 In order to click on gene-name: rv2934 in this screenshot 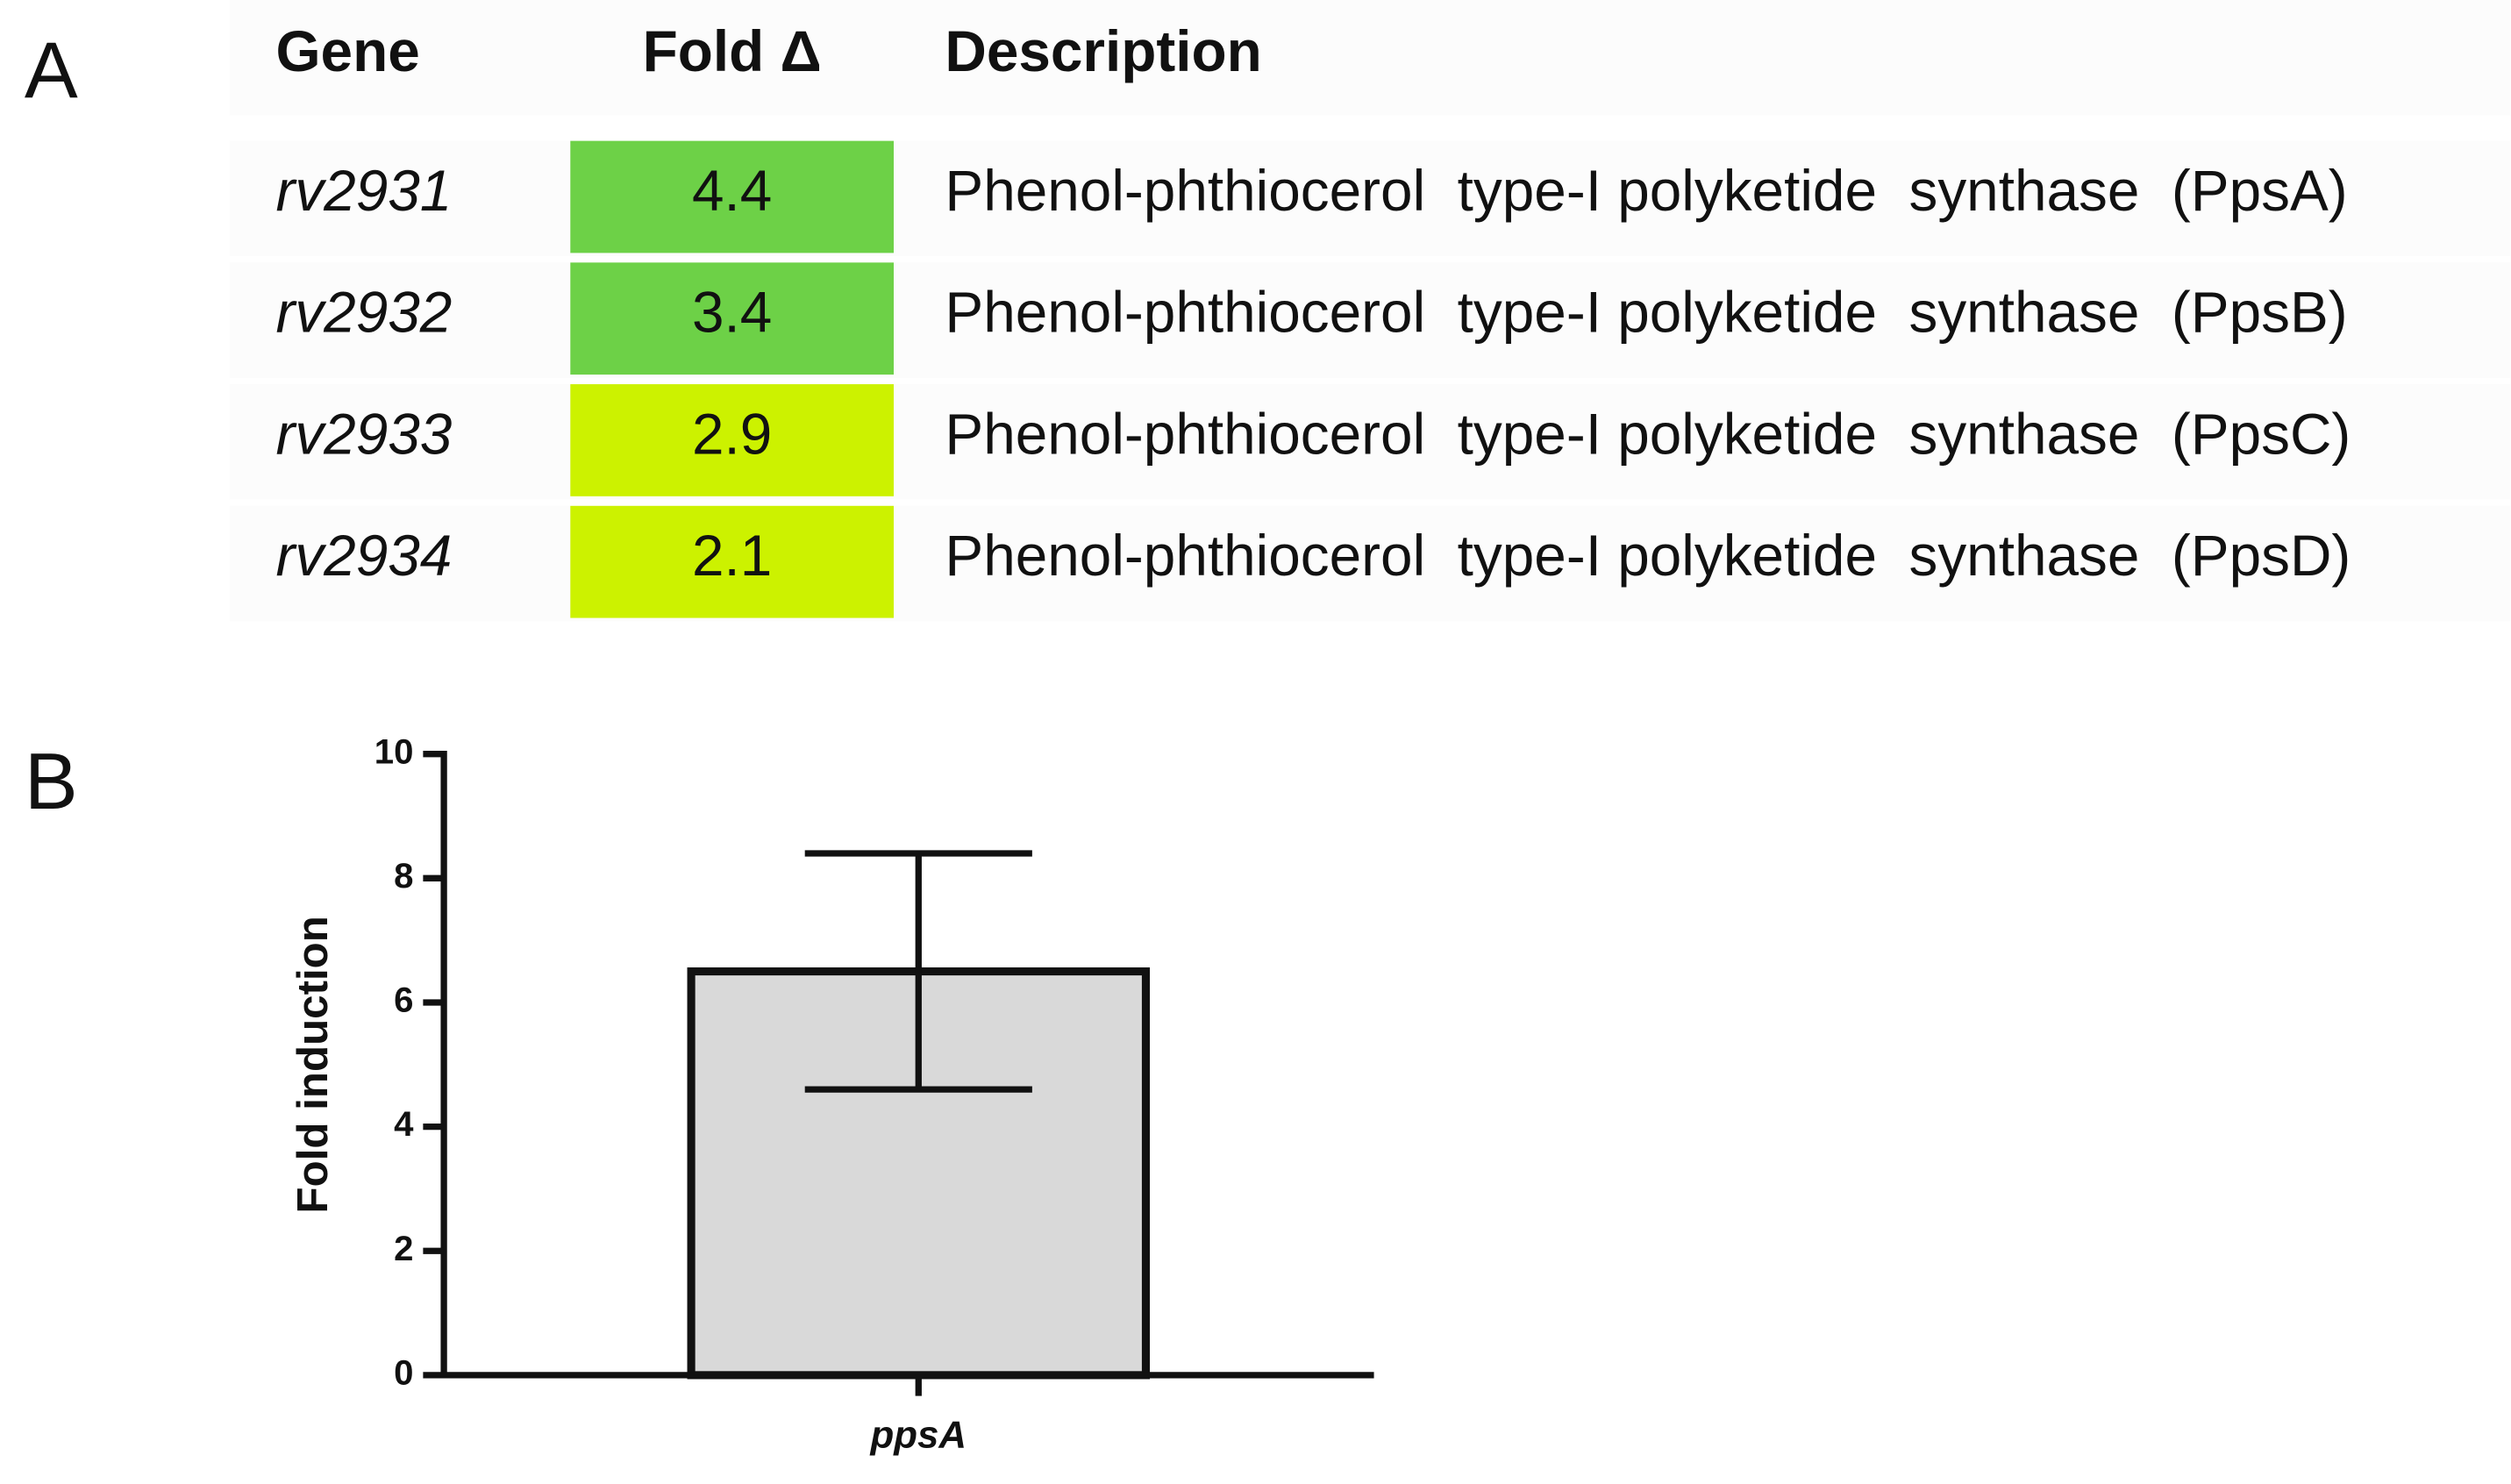, I will do `click(363, 556)`.